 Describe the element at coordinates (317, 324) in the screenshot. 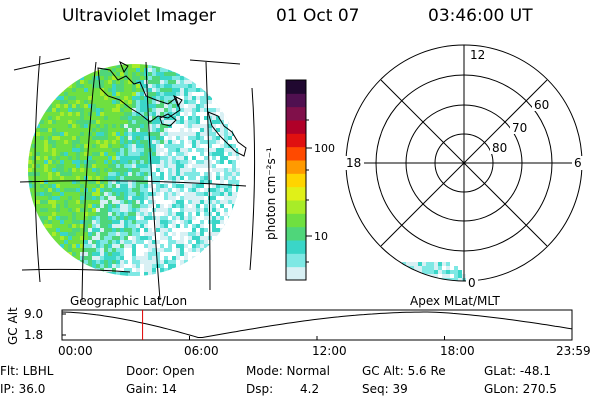

I see `altitude-curve` at that location.